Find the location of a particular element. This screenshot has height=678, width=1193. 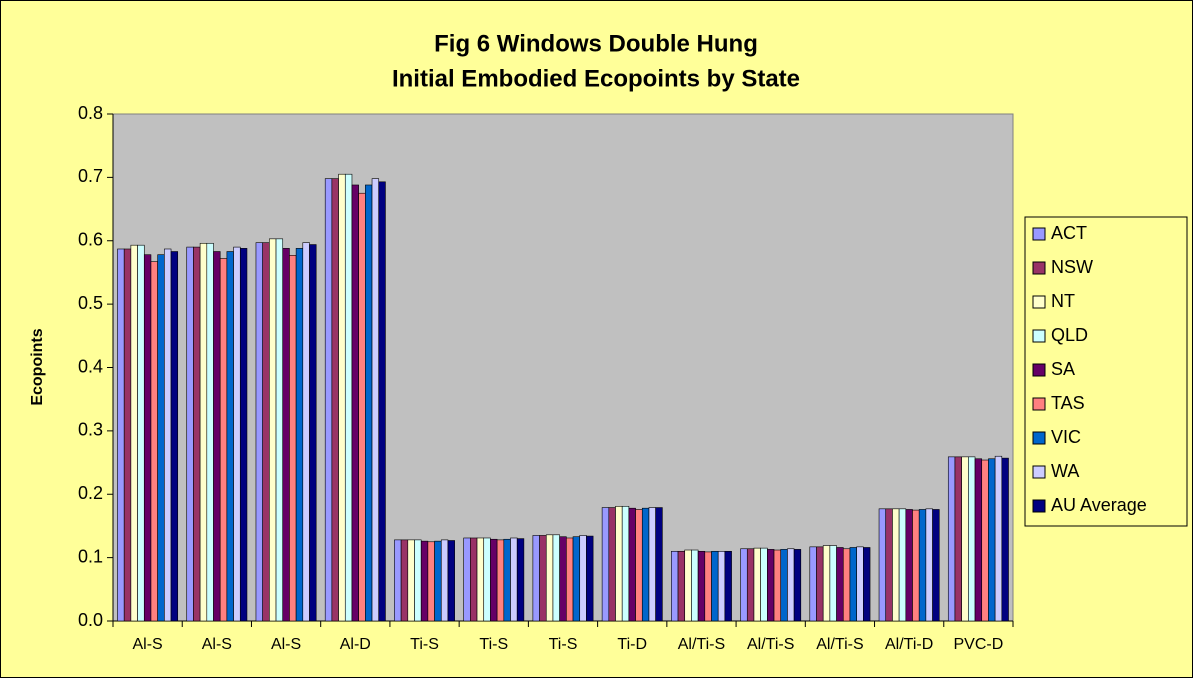

legend-box is located at coordinates (1106, 371).